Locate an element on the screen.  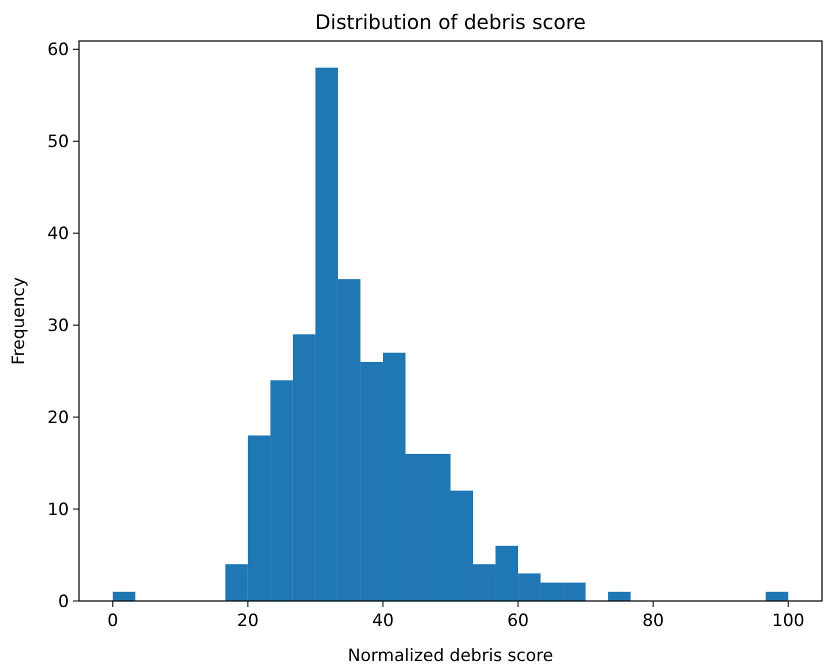
x-tick-label: 60 is located at coordinates (518, 621).